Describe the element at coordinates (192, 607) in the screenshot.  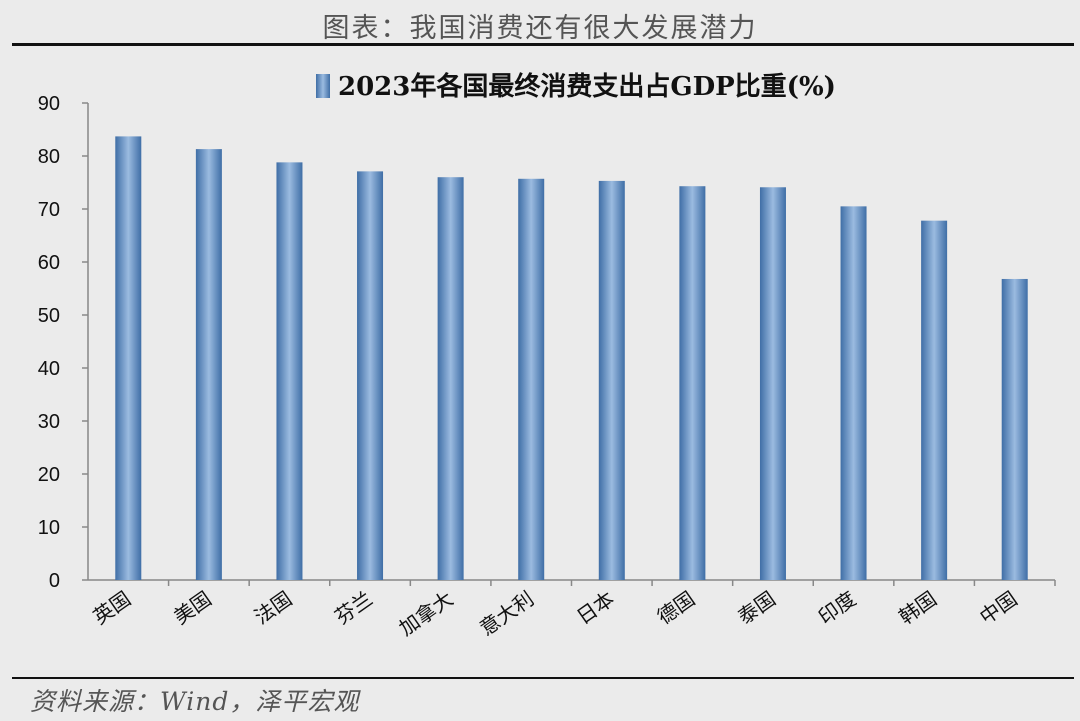
I see `x-category-label: 美国` at that location.